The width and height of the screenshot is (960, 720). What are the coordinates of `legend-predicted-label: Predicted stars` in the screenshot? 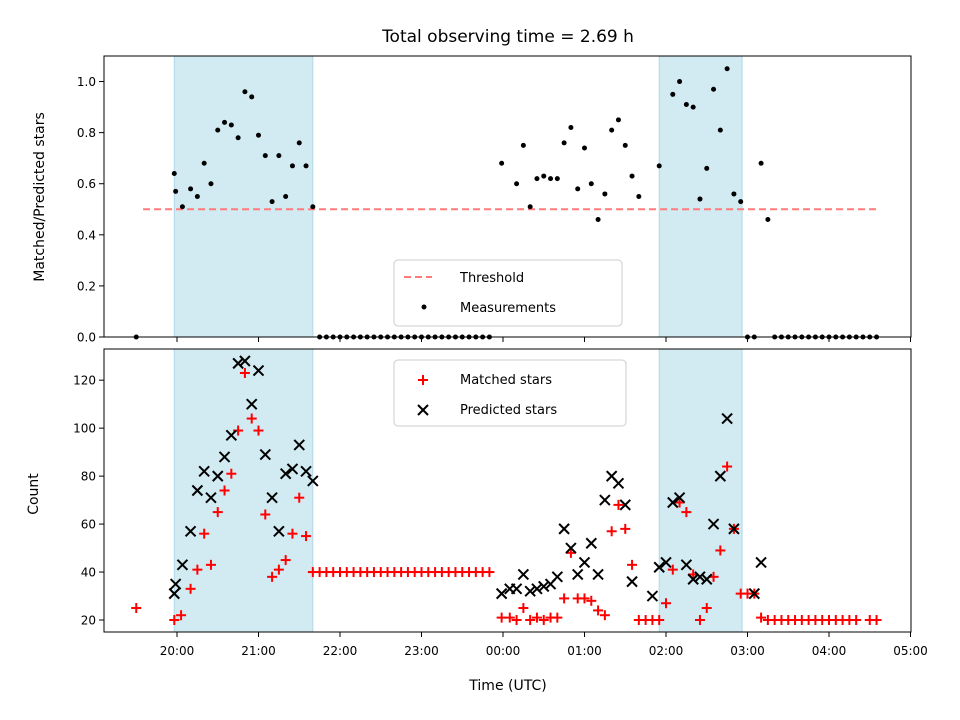 It's located at (508, 410).